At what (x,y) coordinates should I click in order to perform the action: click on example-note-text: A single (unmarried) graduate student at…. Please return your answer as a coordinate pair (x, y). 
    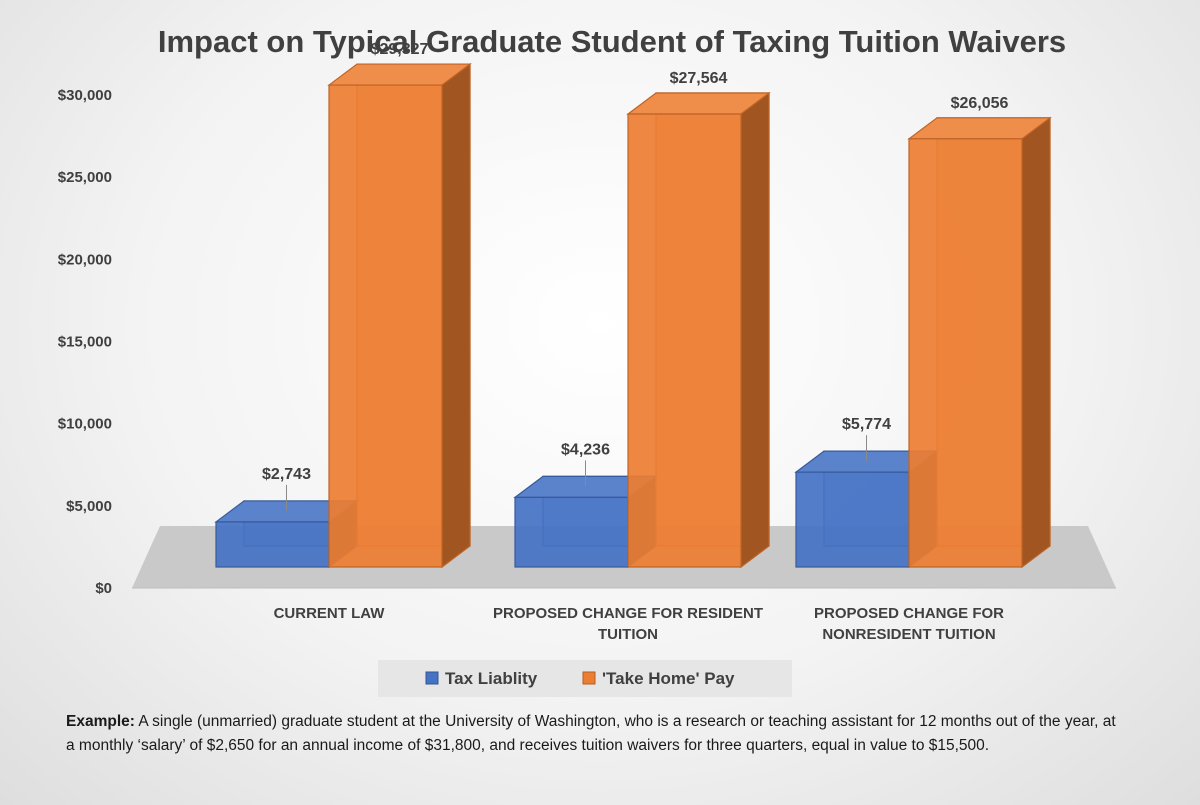
    Looking at the image, I should click on (591, 733).